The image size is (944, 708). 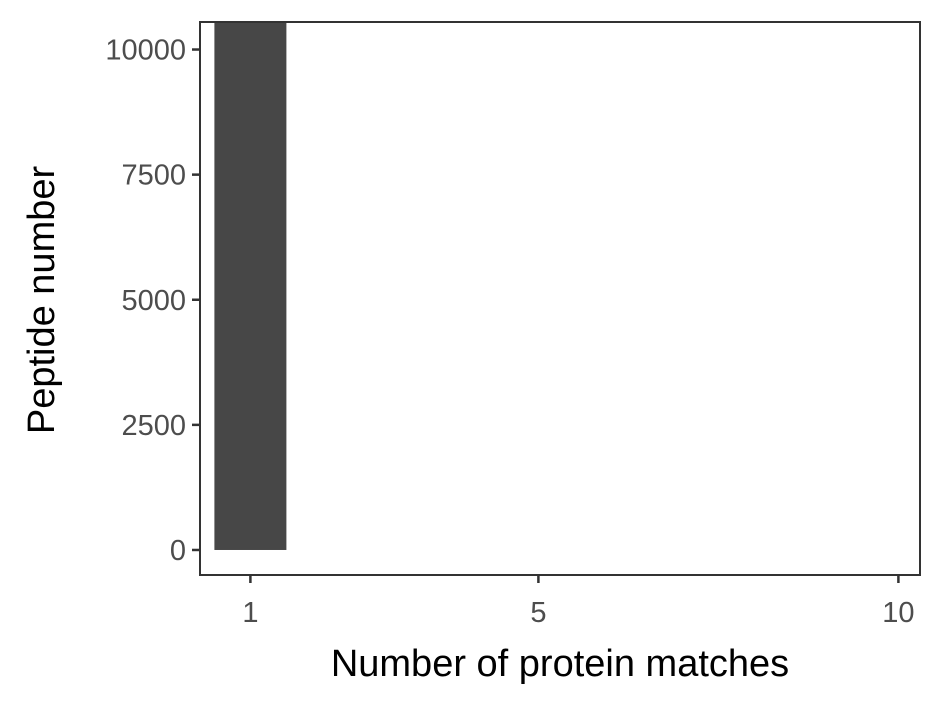 I want to click on y-tick-label: 10000, so click(x=145, y=51).